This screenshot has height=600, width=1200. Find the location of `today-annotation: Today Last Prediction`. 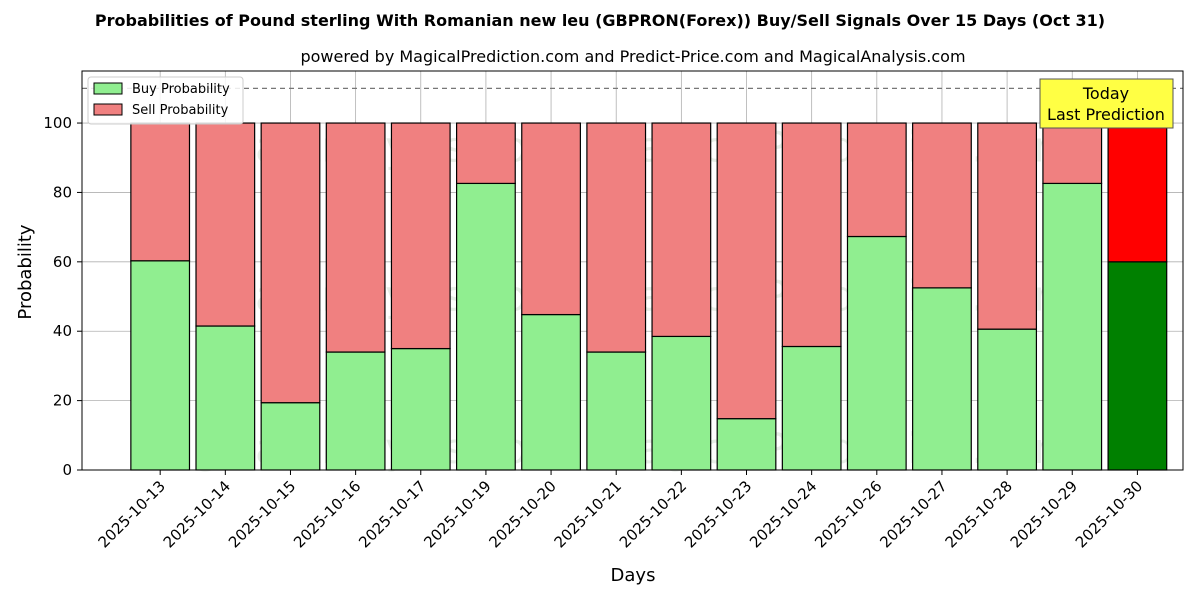

today-annotation: Today Last Prediction is located at coordinates (1106, 103).